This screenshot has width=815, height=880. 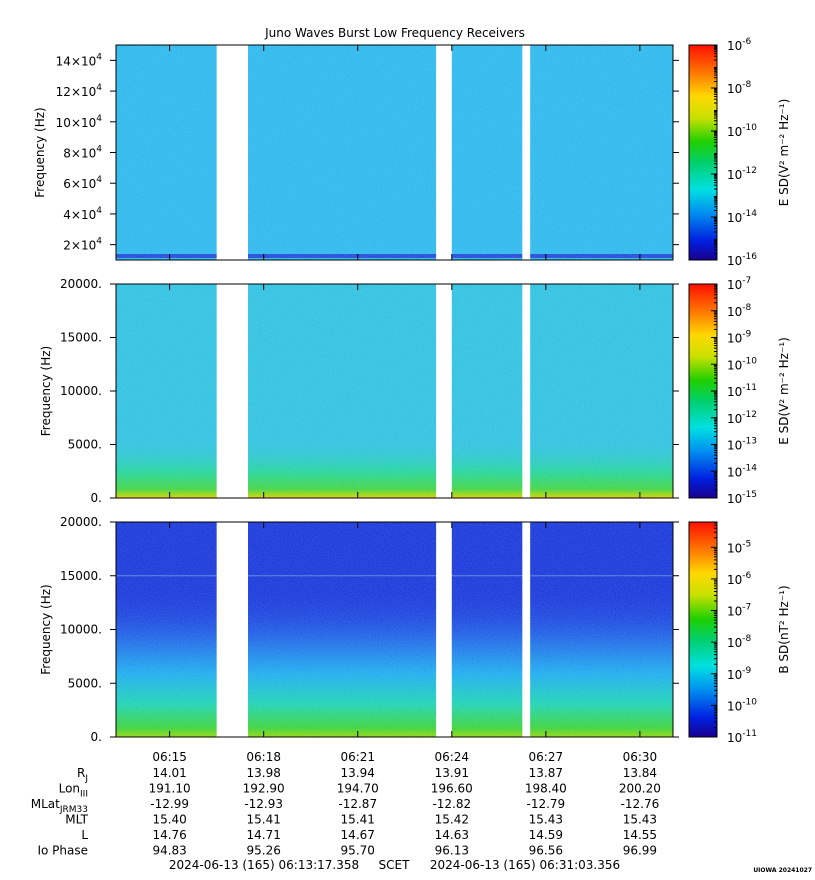 What do you see at coordinates (79, 91) in the screenshot?
I see `y-tick-label: 12×104` at bounding box center [79, 91].